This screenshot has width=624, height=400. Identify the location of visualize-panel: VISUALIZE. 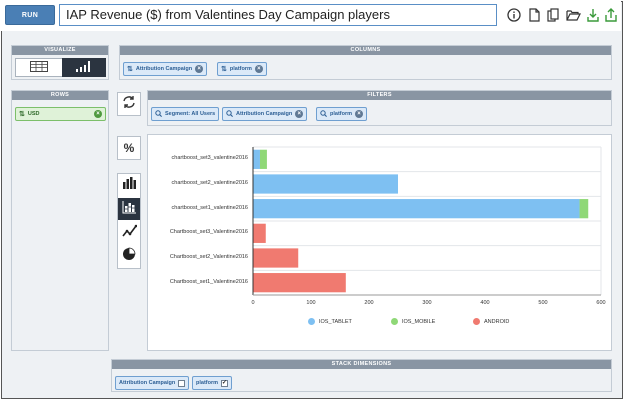
(60, 62).